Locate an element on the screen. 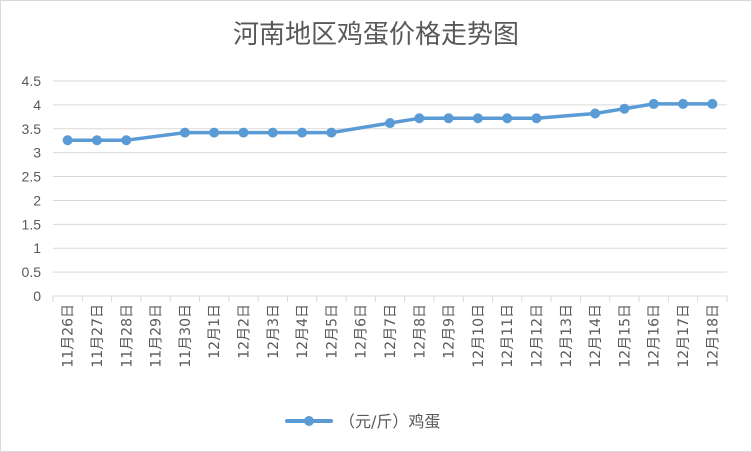 This screenshot has height=452, width=752. y-tick-label: 4 is located at coordinates (37, 105).